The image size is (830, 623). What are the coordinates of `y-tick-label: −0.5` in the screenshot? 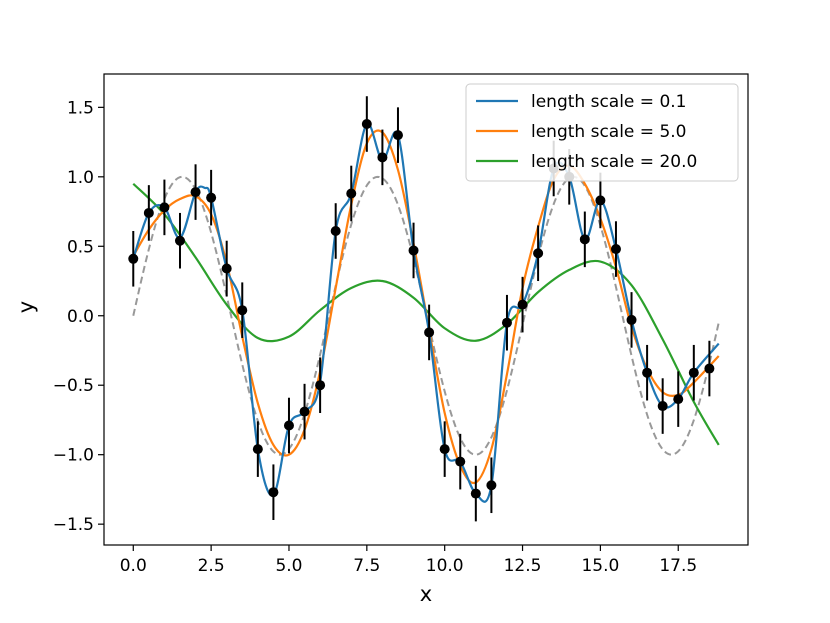 It's located at (73, 386).